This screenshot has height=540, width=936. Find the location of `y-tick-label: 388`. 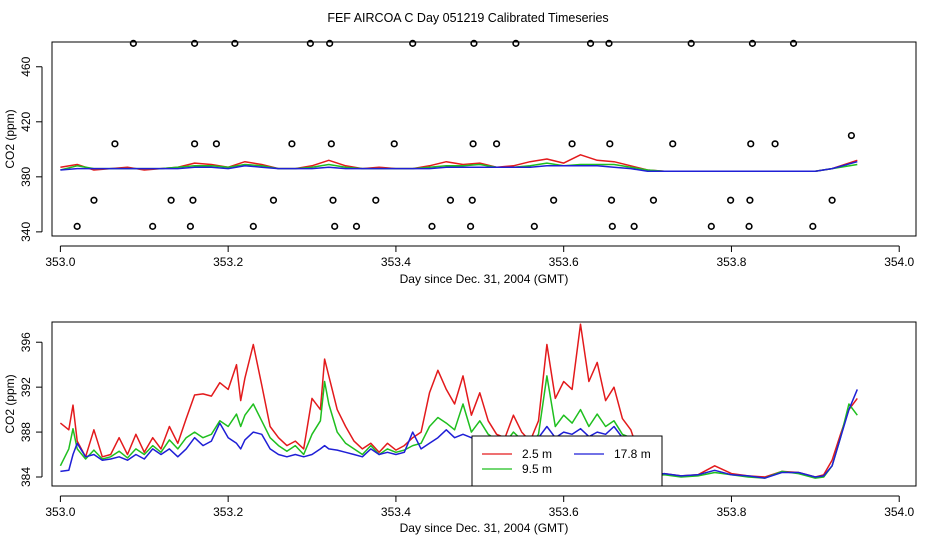

y-tick-label: 388 is located at coordinates (26, 432).